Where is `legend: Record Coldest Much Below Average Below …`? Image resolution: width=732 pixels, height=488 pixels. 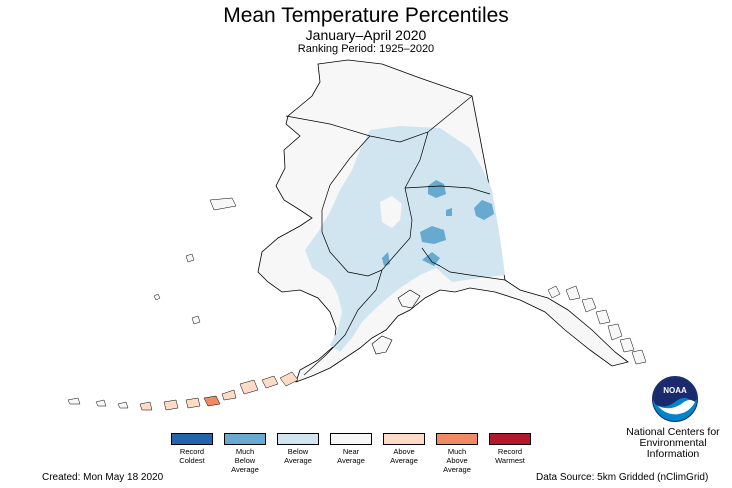 legend: Record Coldest Much Below Average Below … is located at coordinates (353, 455).